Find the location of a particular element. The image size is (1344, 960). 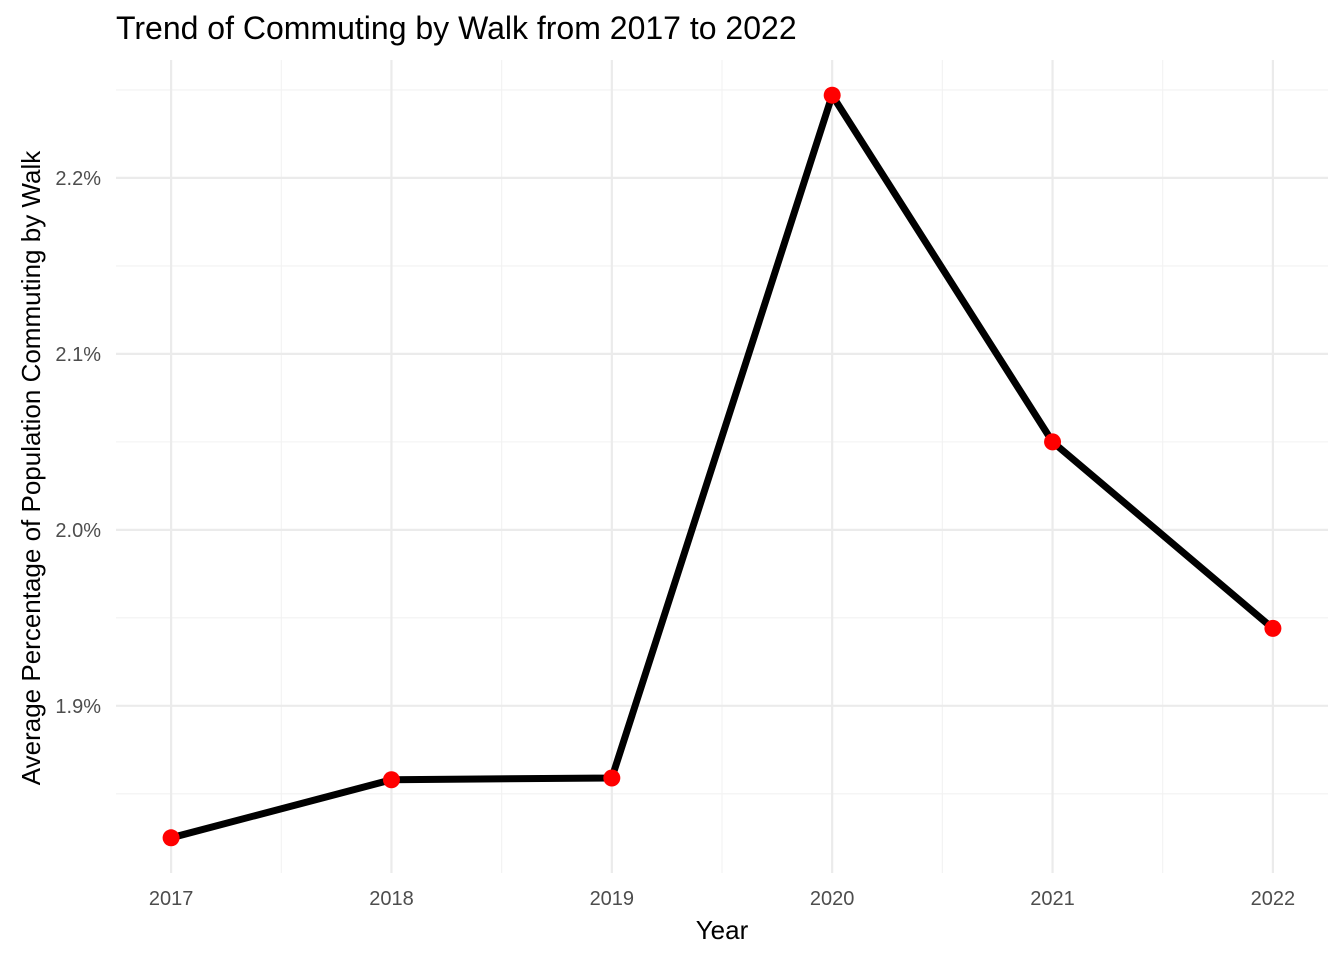

x-tick-label: 2019 is located at coordinates (612, 899).